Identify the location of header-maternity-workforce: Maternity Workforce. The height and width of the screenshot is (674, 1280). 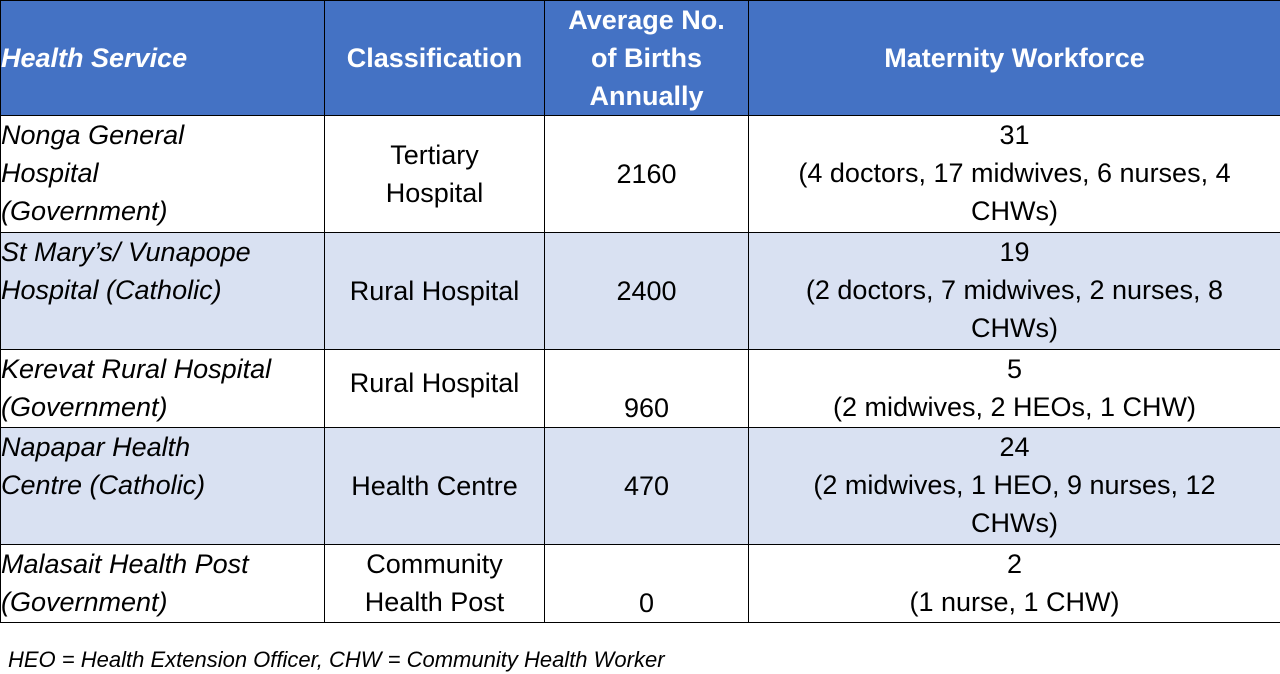
(1014, 58).